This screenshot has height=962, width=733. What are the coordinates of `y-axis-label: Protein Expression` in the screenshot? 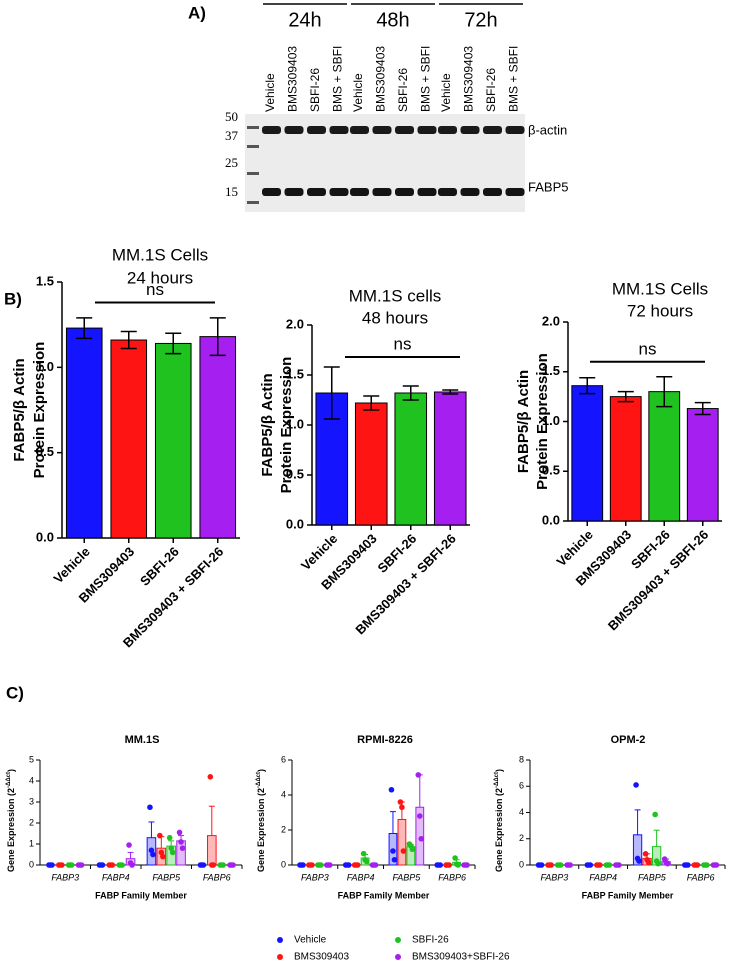 It's located at (39, 410).